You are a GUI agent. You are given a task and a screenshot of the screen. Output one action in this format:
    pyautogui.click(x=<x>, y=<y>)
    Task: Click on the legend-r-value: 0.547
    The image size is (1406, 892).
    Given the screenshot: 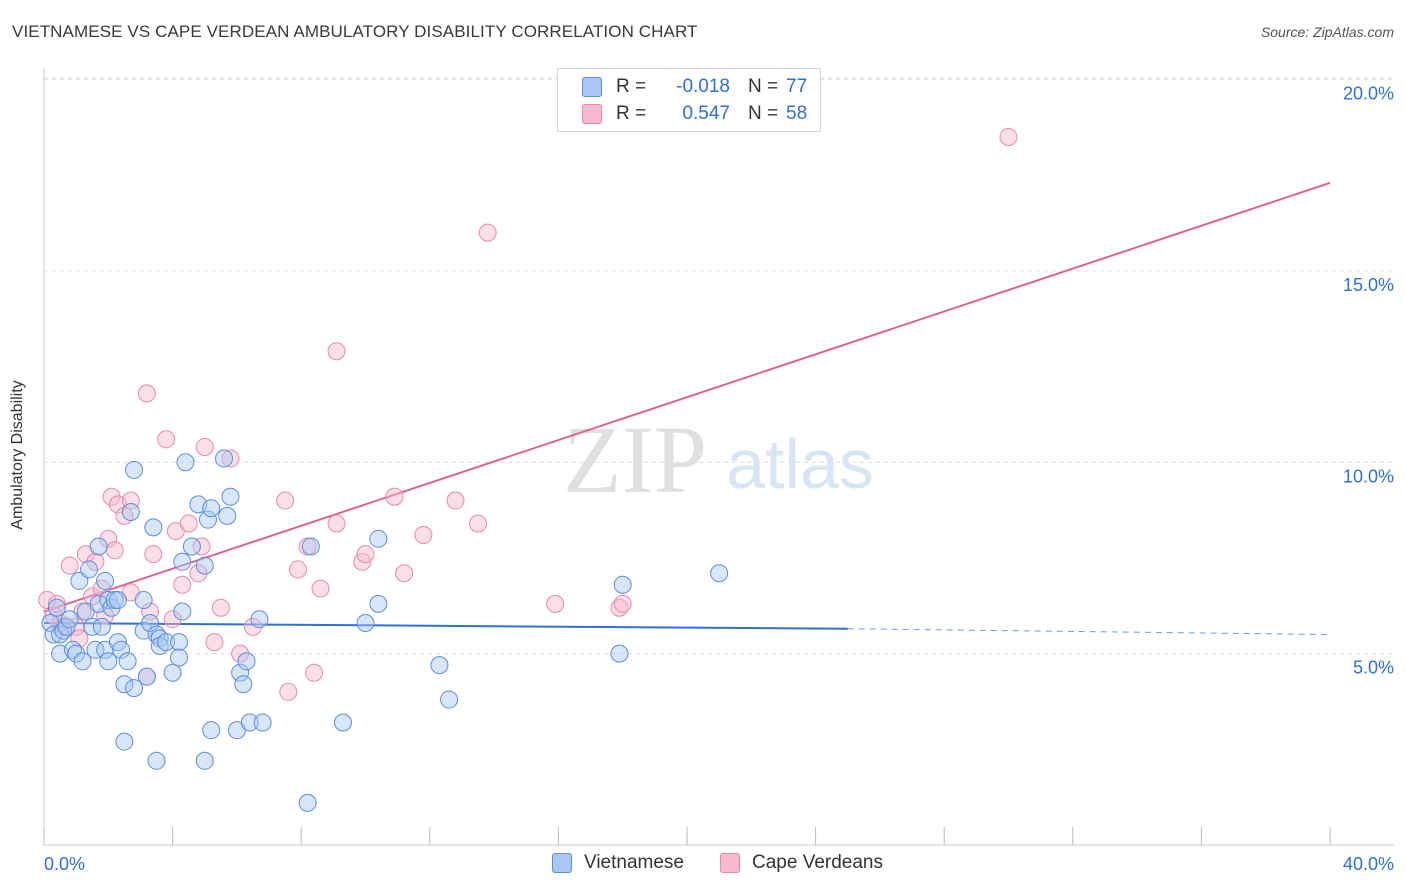 What is the action you would take?
    pyautogui.click(x=706, y=113)
    